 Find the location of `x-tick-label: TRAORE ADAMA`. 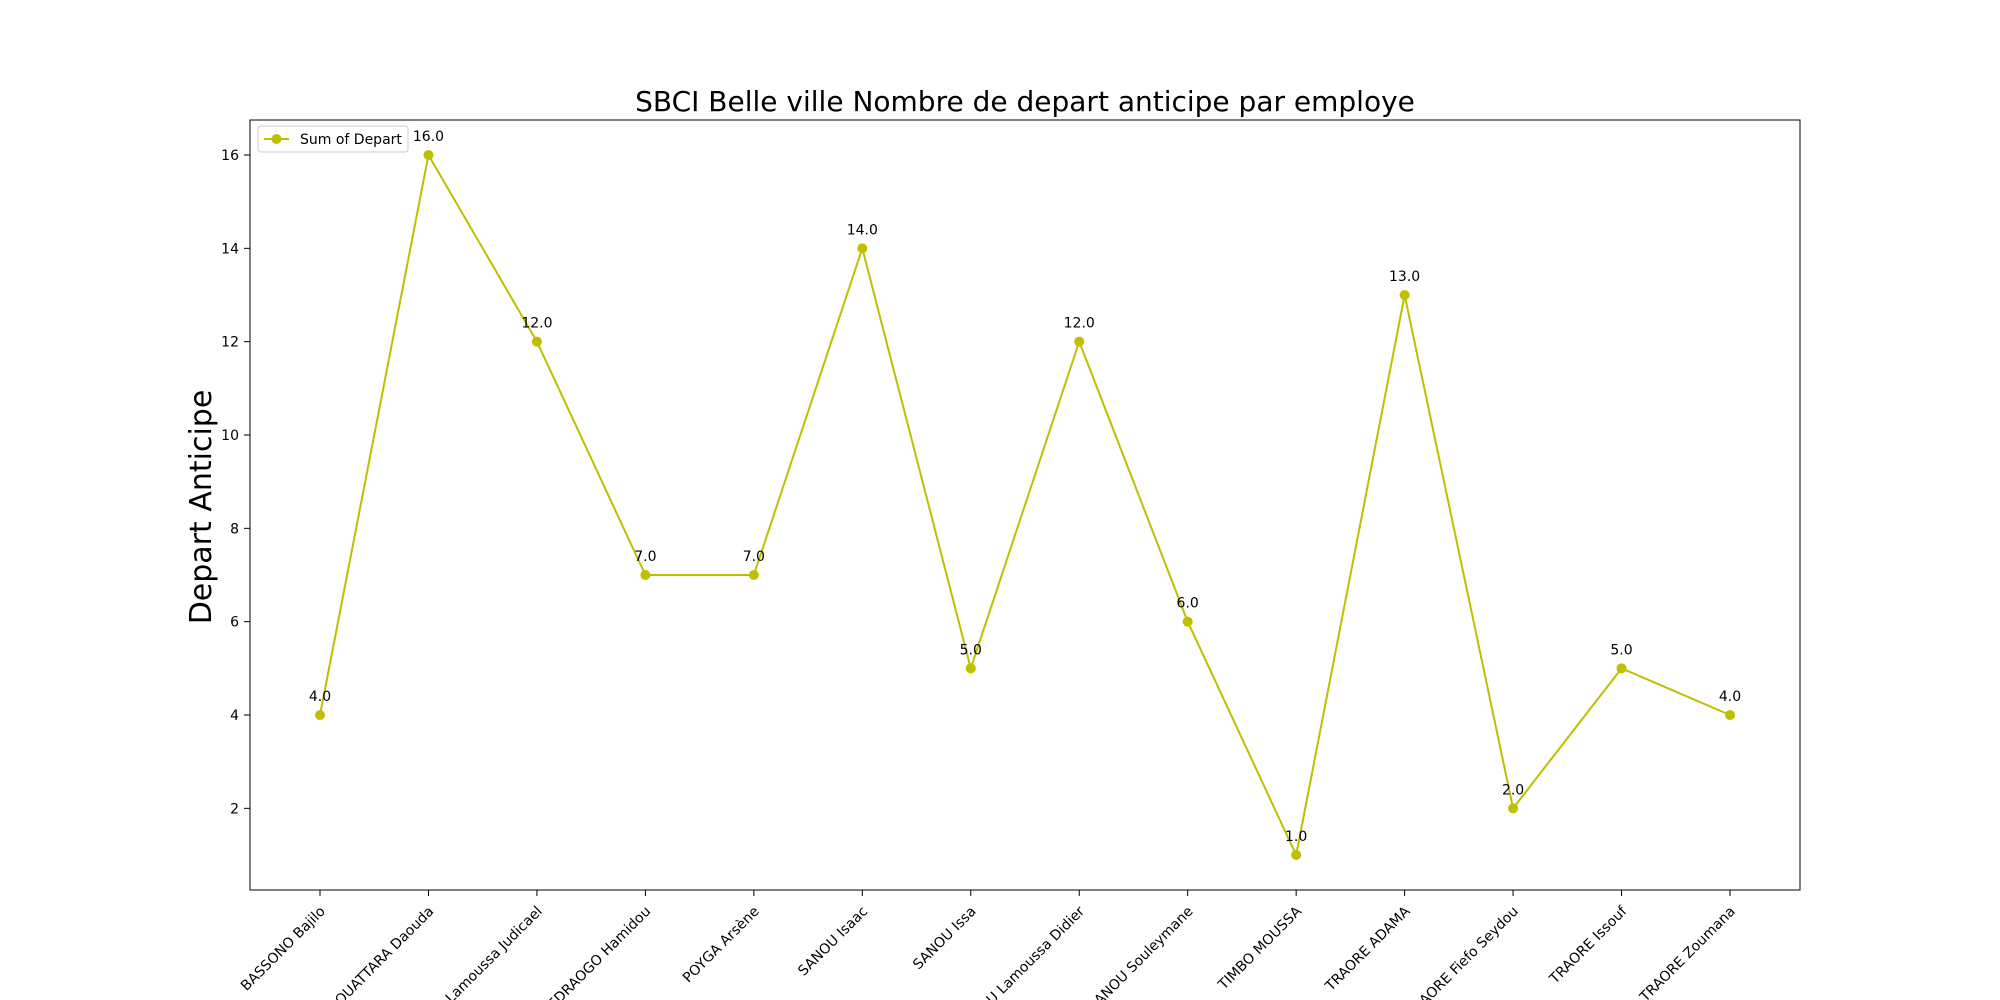

x-tick-label: TRAORE ADAMA is located at coordinates (1368, 949).